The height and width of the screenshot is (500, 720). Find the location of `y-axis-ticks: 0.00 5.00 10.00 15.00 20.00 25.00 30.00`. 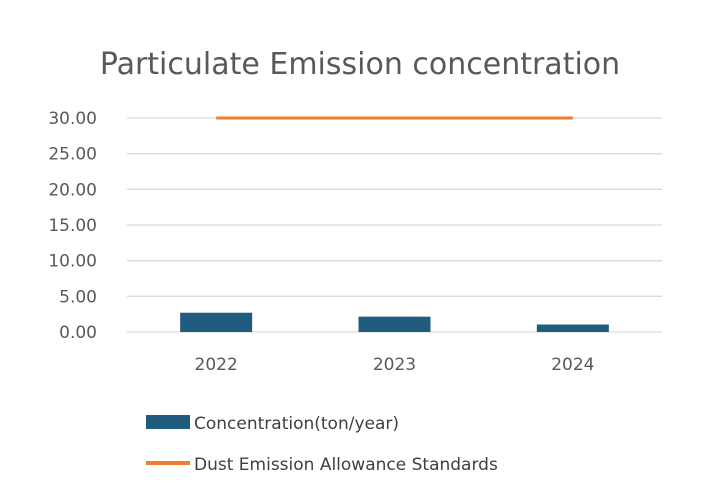

y-axis-ticks: 0.00 5.00 10.00 15.00 20.00 25.00 30.00 is located at coordinates (72, 226).